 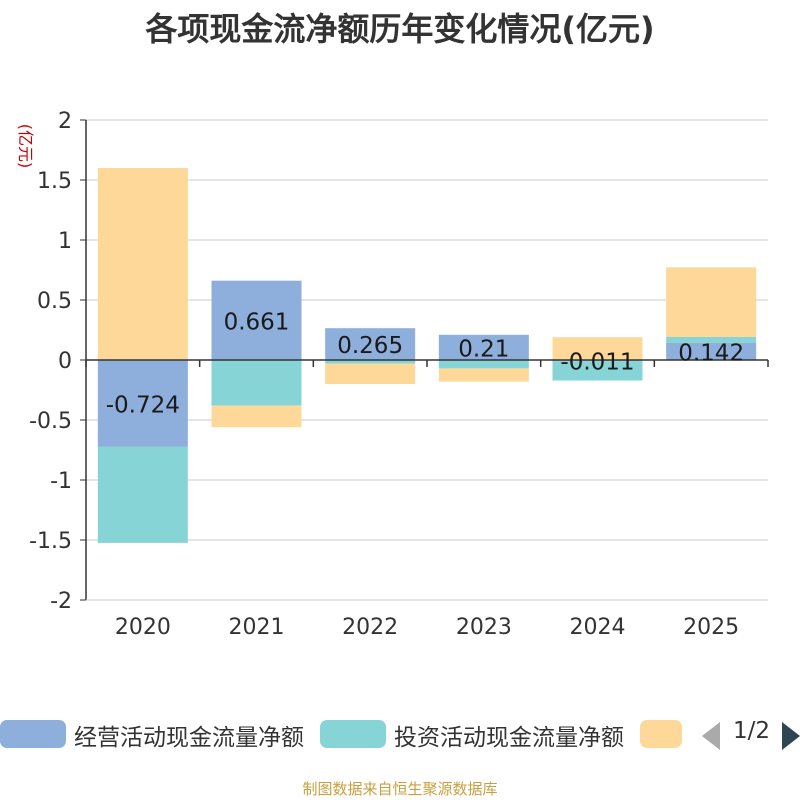 I want to click on legend-page-indicator: 1/2, so click(x=752, y=731).